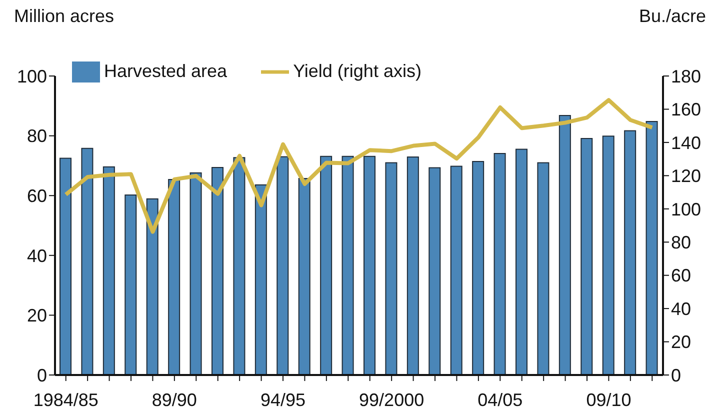 The height and width of the screenshot is (414, 712). I want to click on y2-tick-label: 80, so click(681, 242).